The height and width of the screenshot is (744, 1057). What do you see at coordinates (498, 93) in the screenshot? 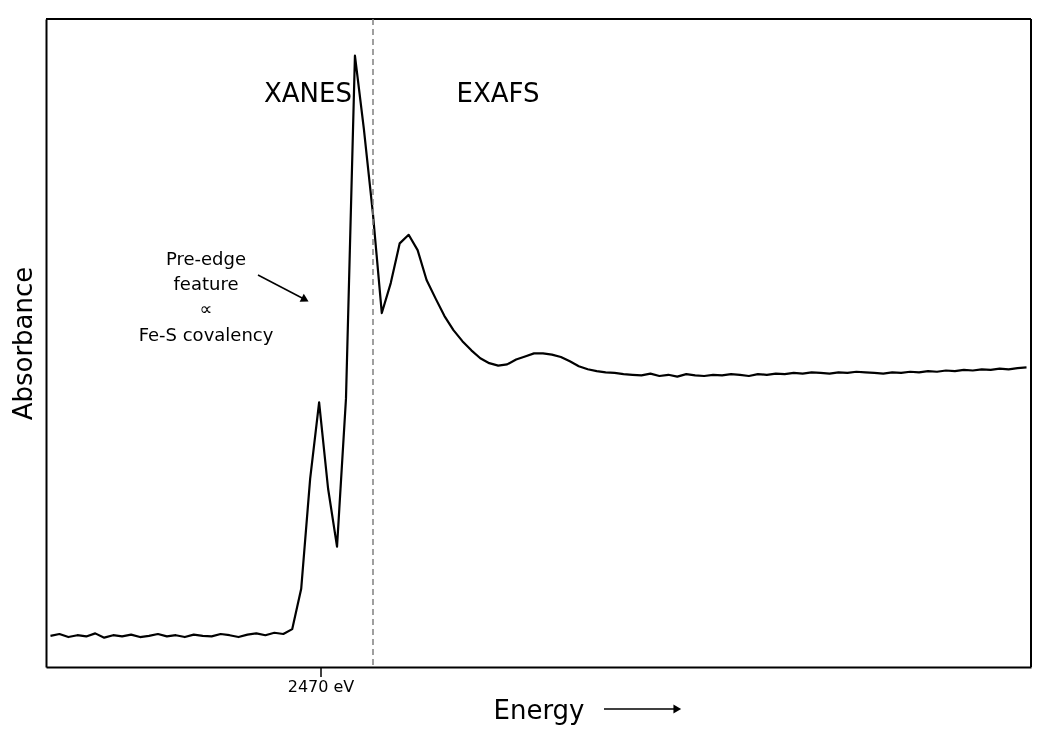
I see `annotation: EXAFS` at bounding box center [498, 93].